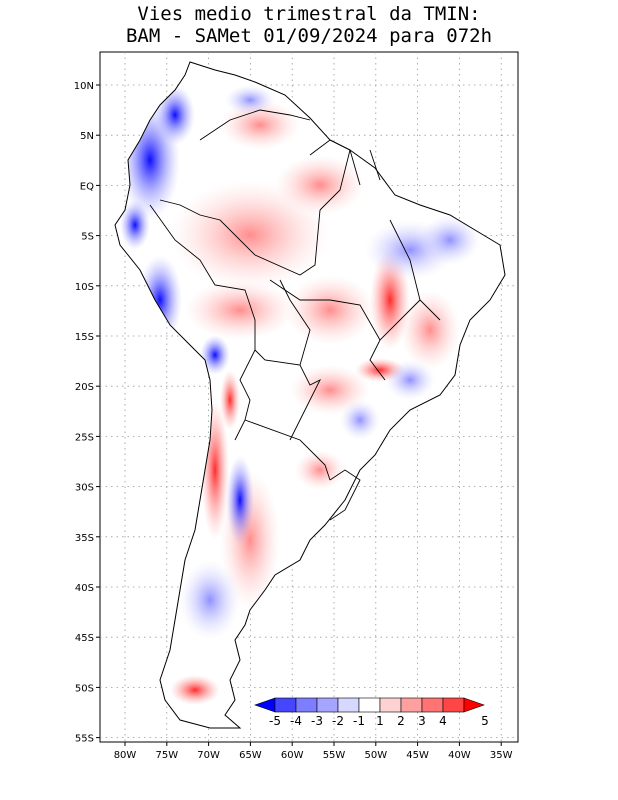 This screenshot has height=800, width=618. I want to click on colorbar-max-arrow, so click(474, 705).